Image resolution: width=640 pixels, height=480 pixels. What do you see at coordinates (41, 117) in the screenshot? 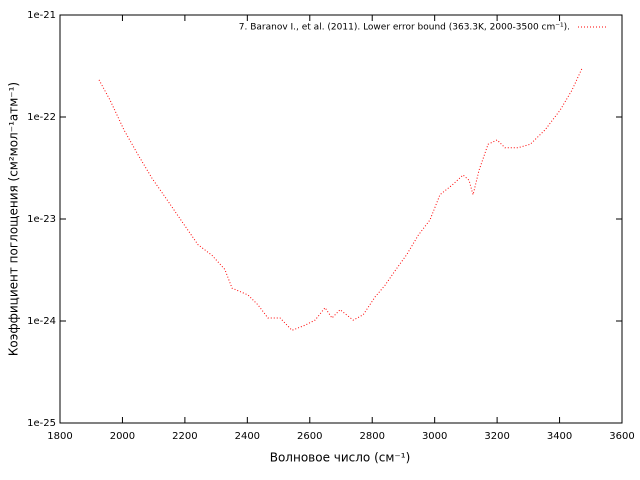
I see `y-tick-label: 1e-22` at bounding box center [41, 117].